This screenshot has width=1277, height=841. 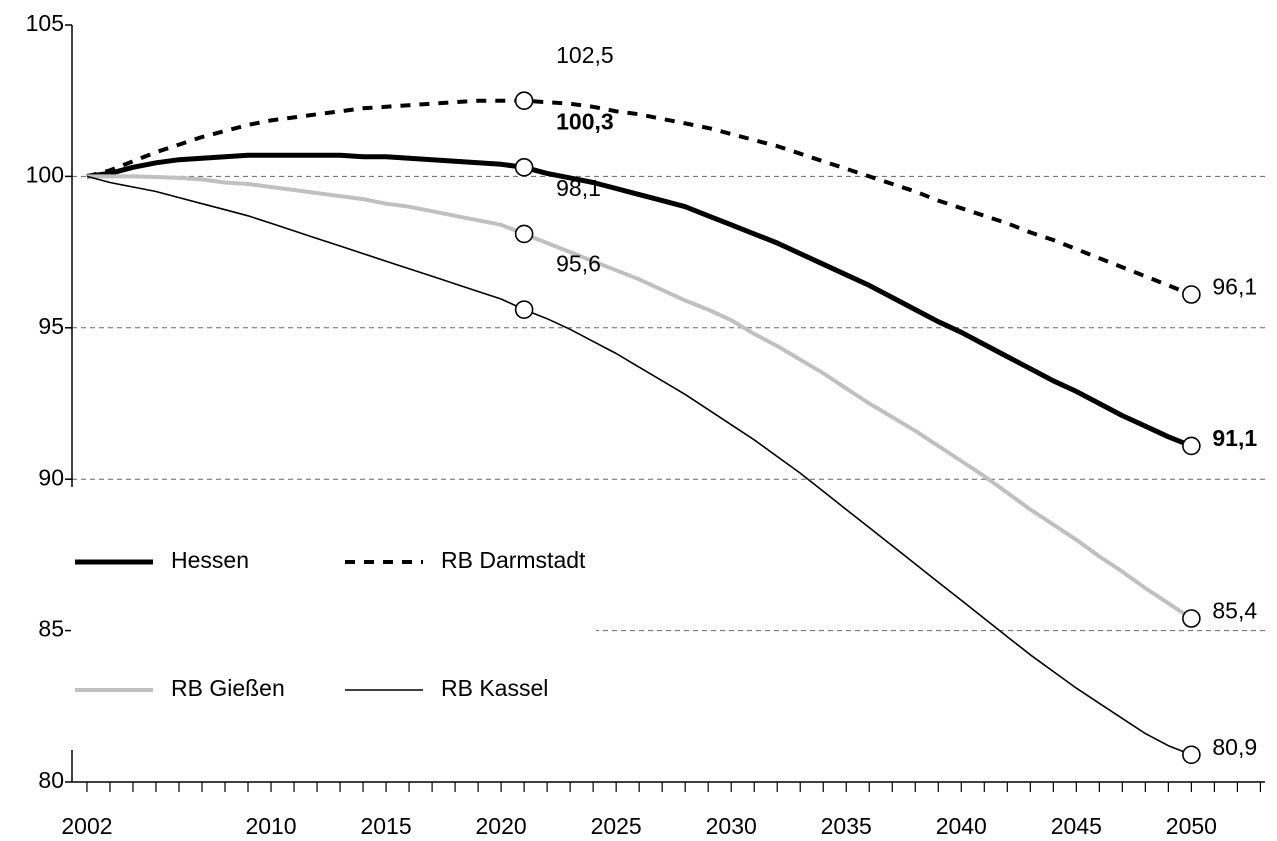 I want to click on legend-label: RB Kassel, so click(x=494, y=688).